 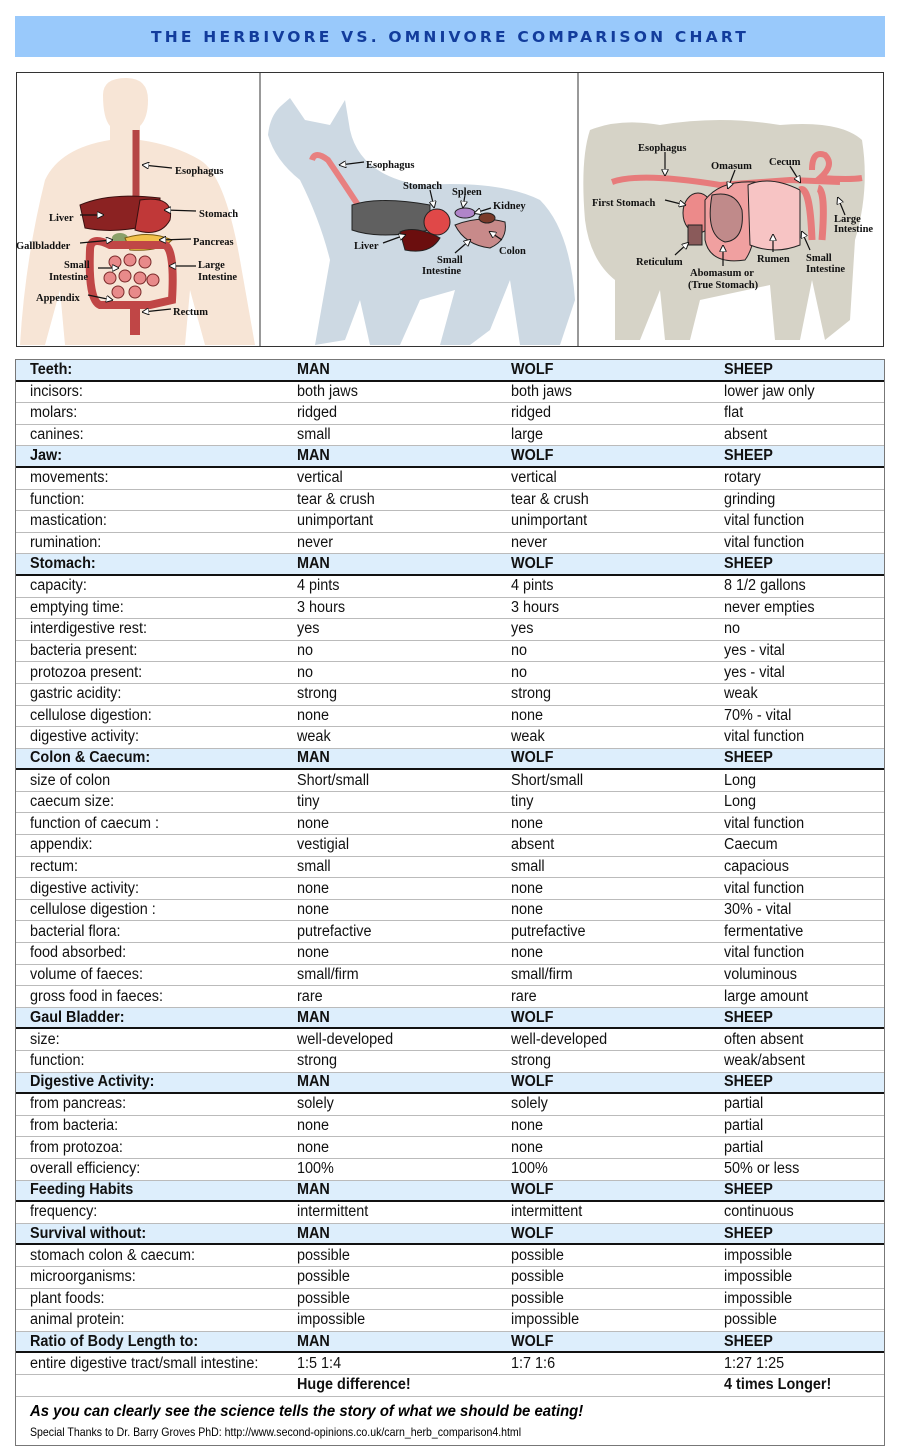 What do you see at coordinates (211, 265) in the screenshot?
I see `label-large-intestine: Large` at bounding box center [211, 265].